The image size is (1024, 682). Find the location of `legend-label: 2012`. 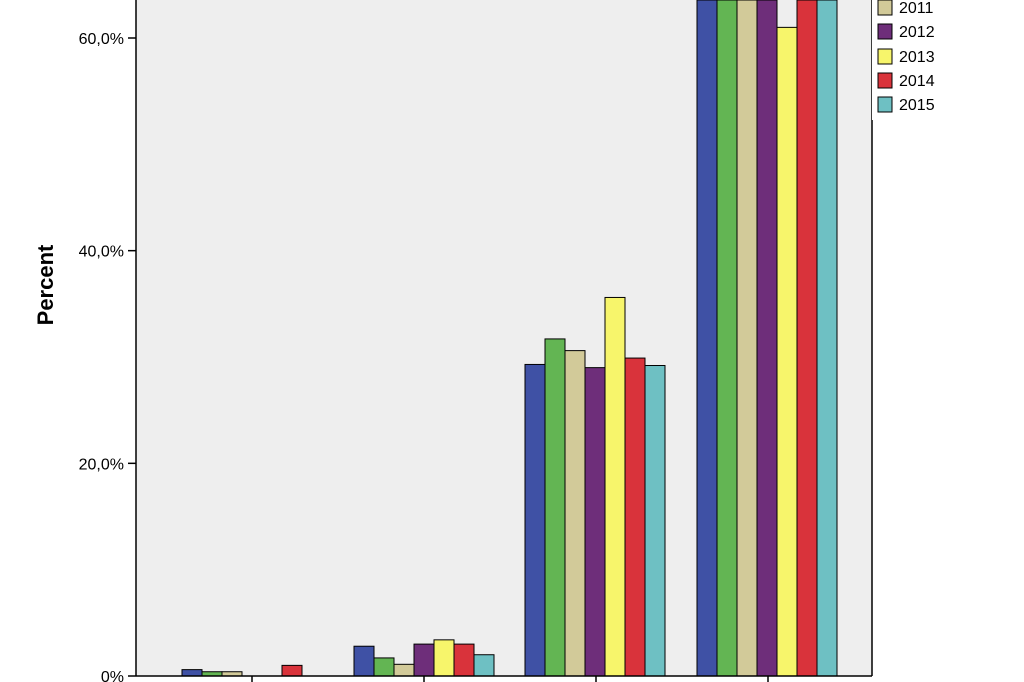

legend-label: 2012 is located at coordinates (917, 32).